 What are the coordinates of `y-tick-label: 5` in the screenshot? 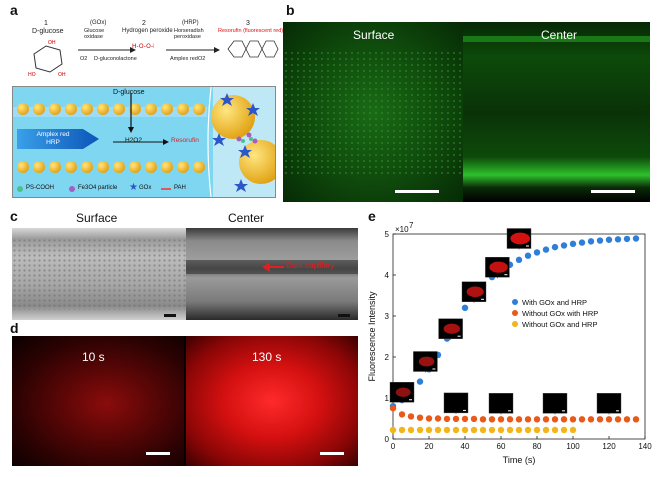 It's located at (387, 234).